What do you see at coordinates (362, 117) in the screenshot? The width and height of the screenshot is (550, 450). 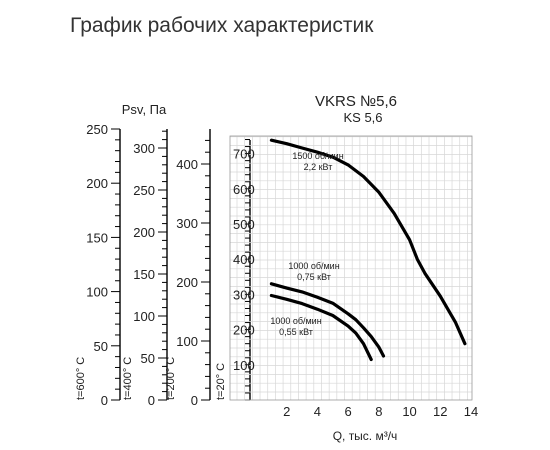 I see `chart-subtitle: KS 5,6` at bounding box center [362, 117].